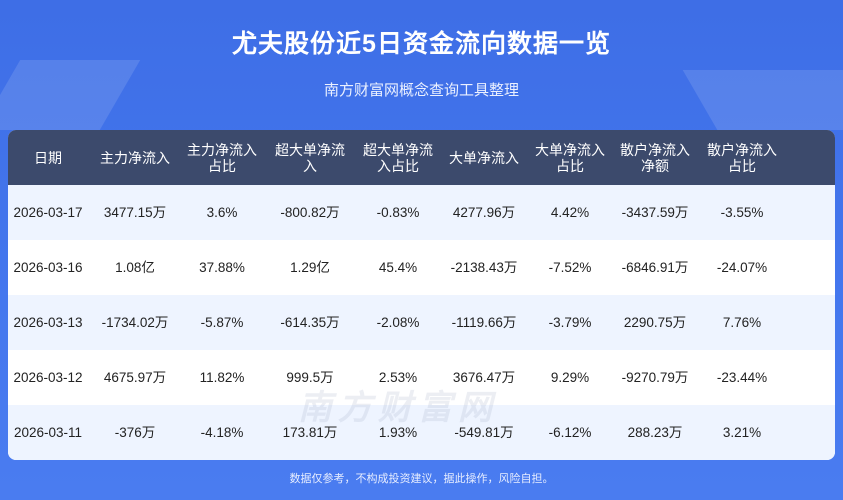 The height and width of the screenshot is (500, 843). What do you see at coordinates (135, 212) in the screenshot?
I see `table-cell: 3477.15万` at bounding box center [135, 212].